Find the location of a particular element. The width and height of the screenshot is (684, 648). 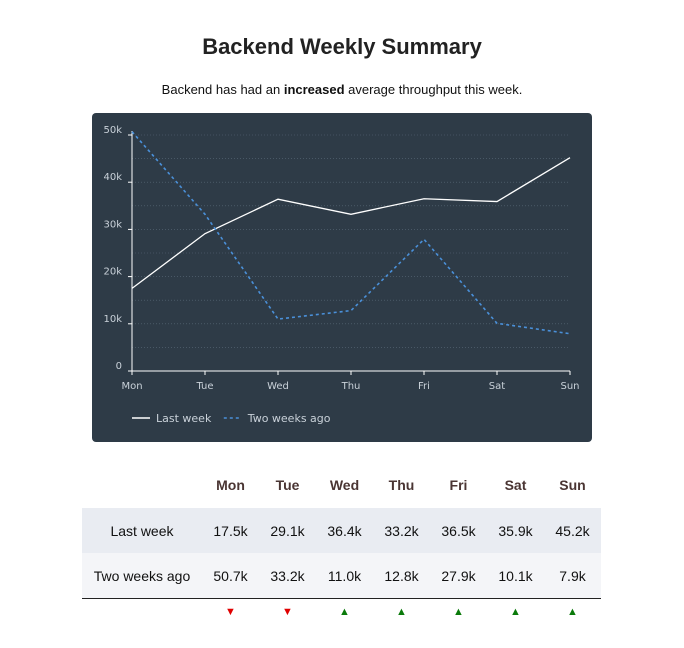

trend-row-spacer is located at coordinates (142, 611).